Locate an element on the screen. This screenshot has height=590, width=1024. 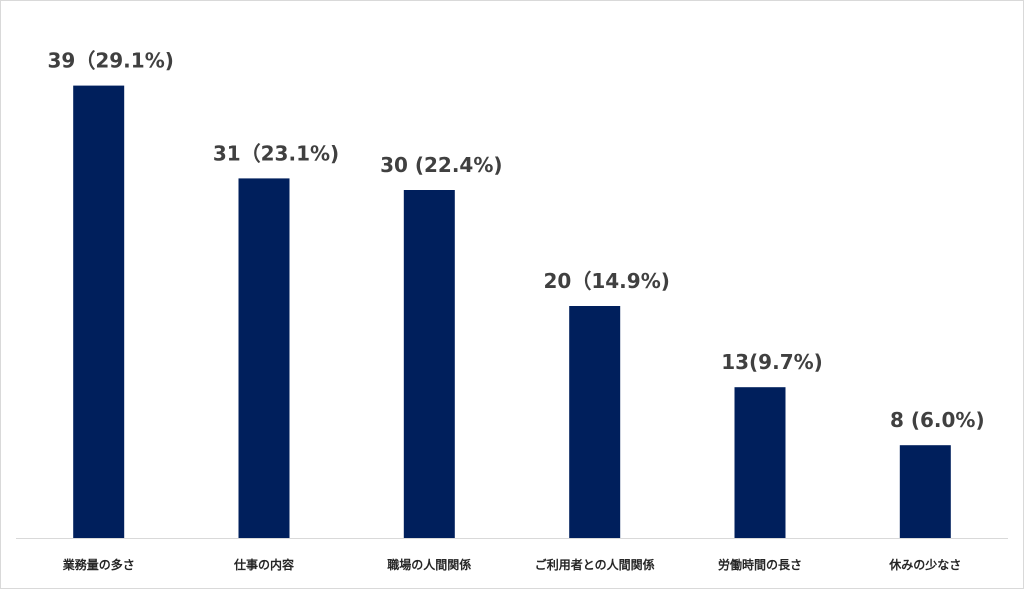
category-label-5: 労働時間の長さ is located at coordinates (760, 564).